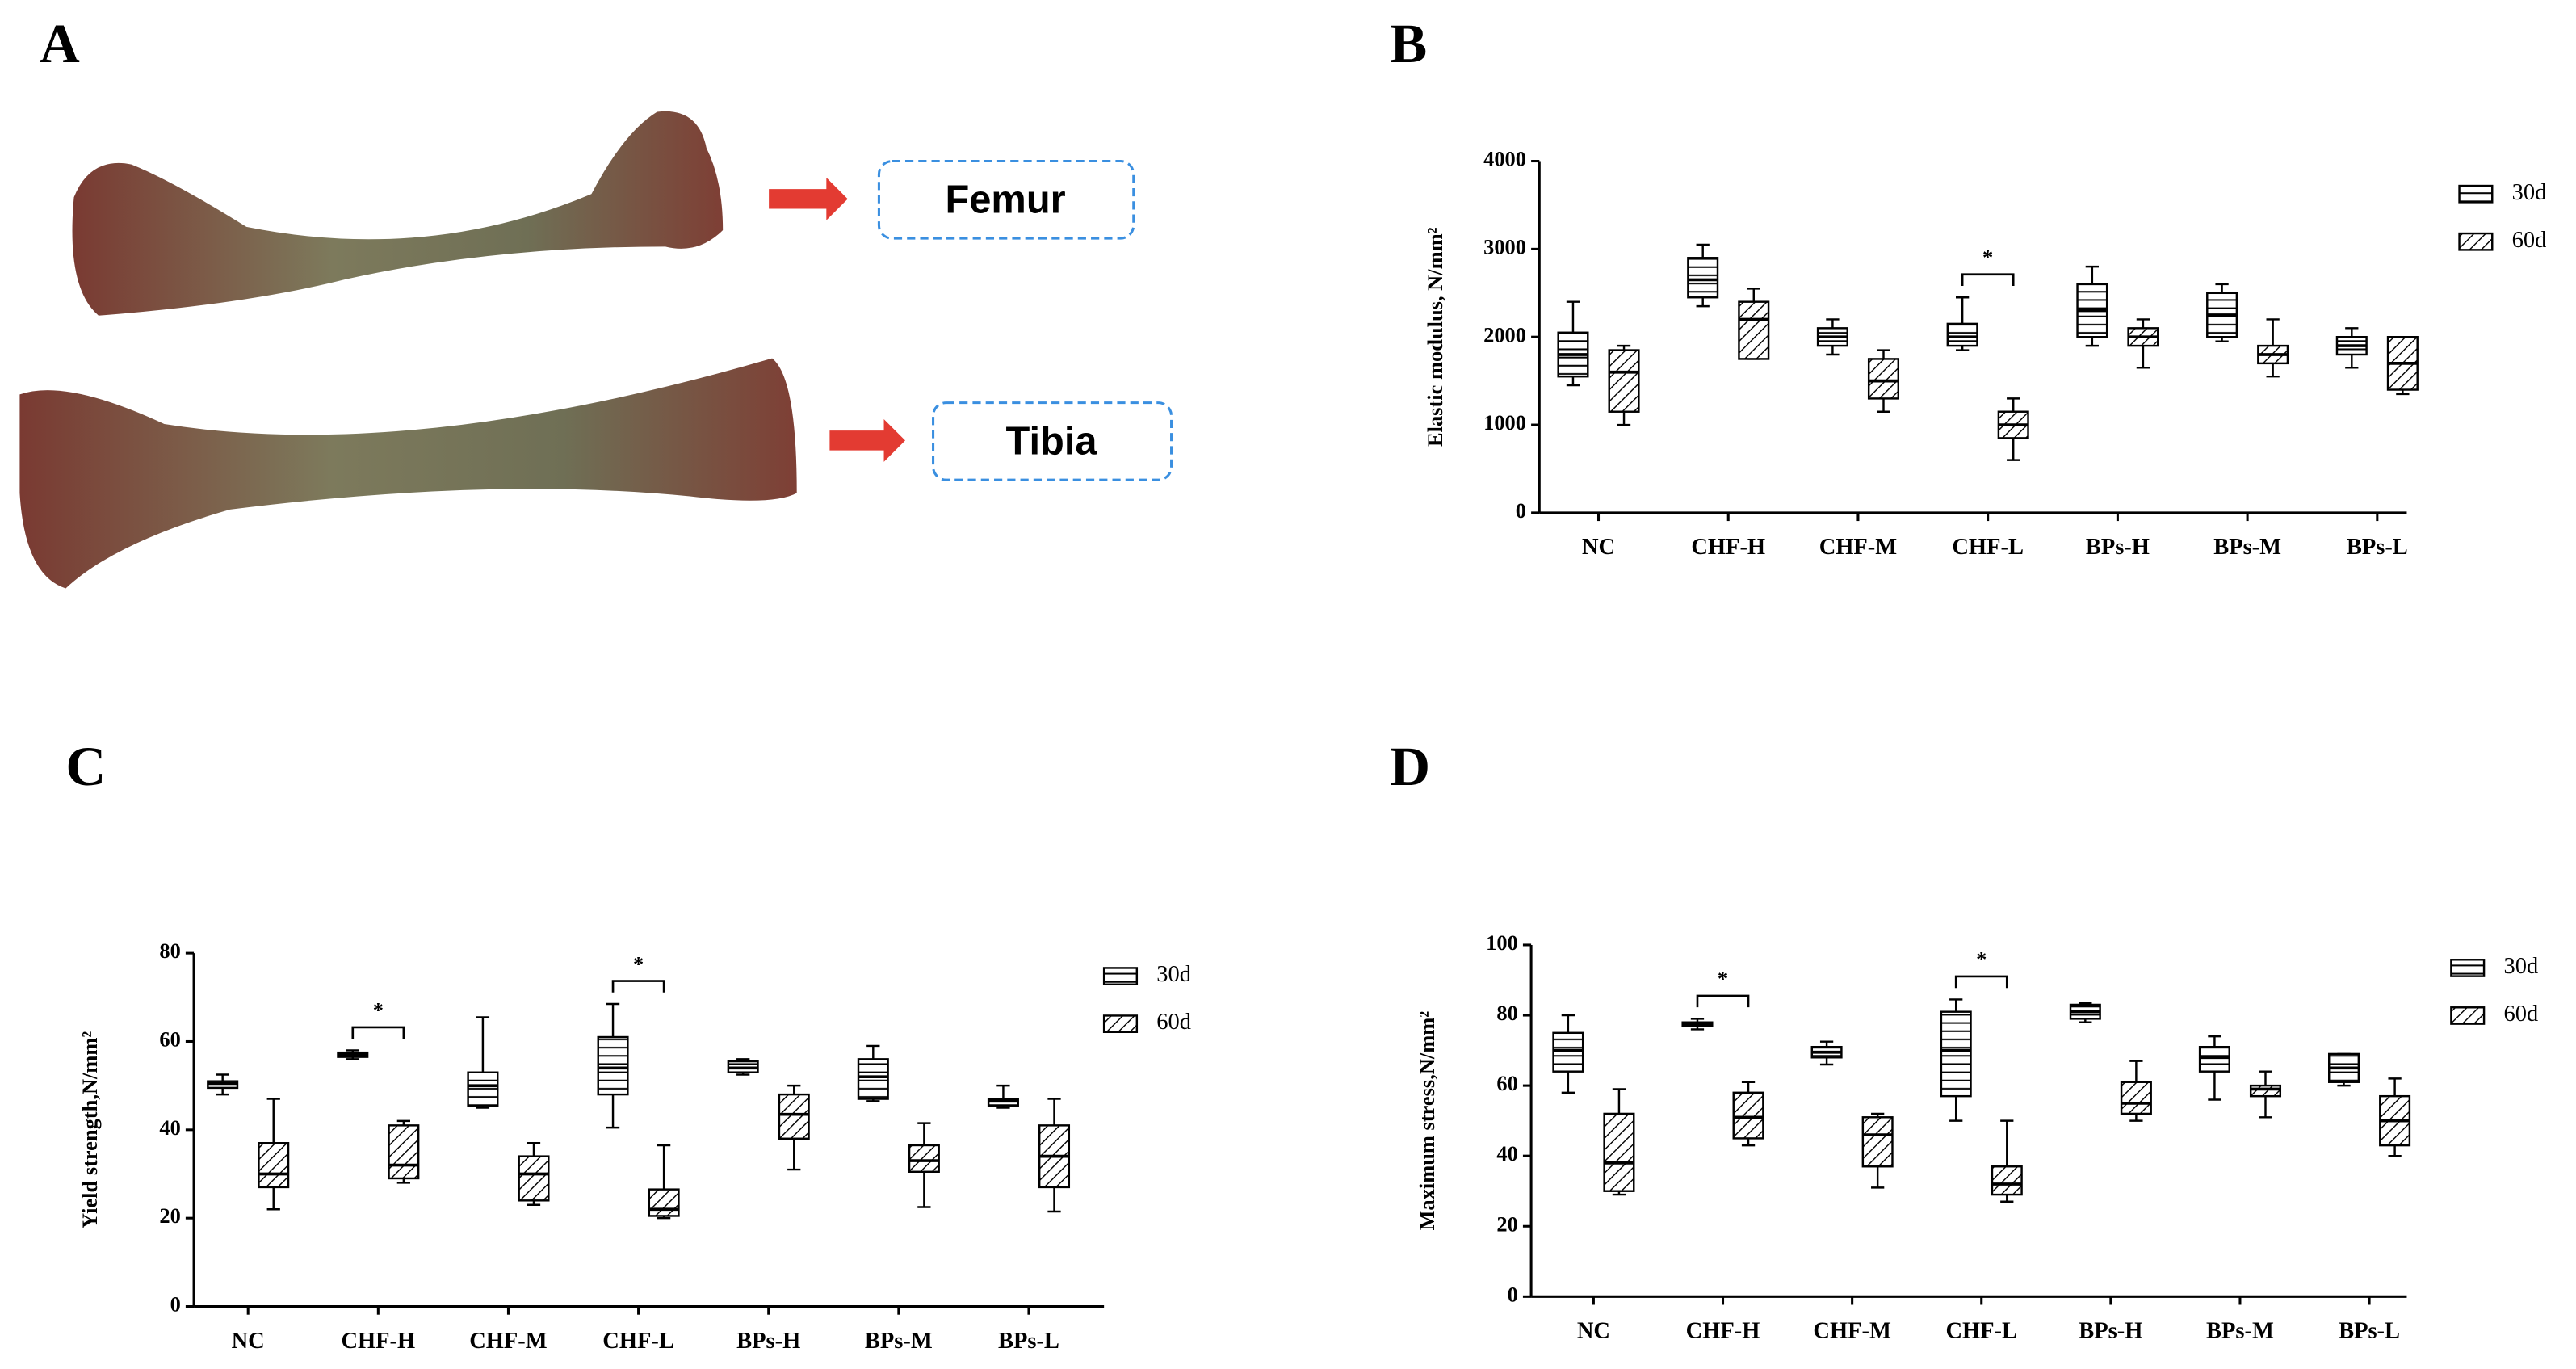 Image resolution: width=2576 pixels, height=1369 pixels. I want to click on y-tick-label: 100, so click(1502, 942).